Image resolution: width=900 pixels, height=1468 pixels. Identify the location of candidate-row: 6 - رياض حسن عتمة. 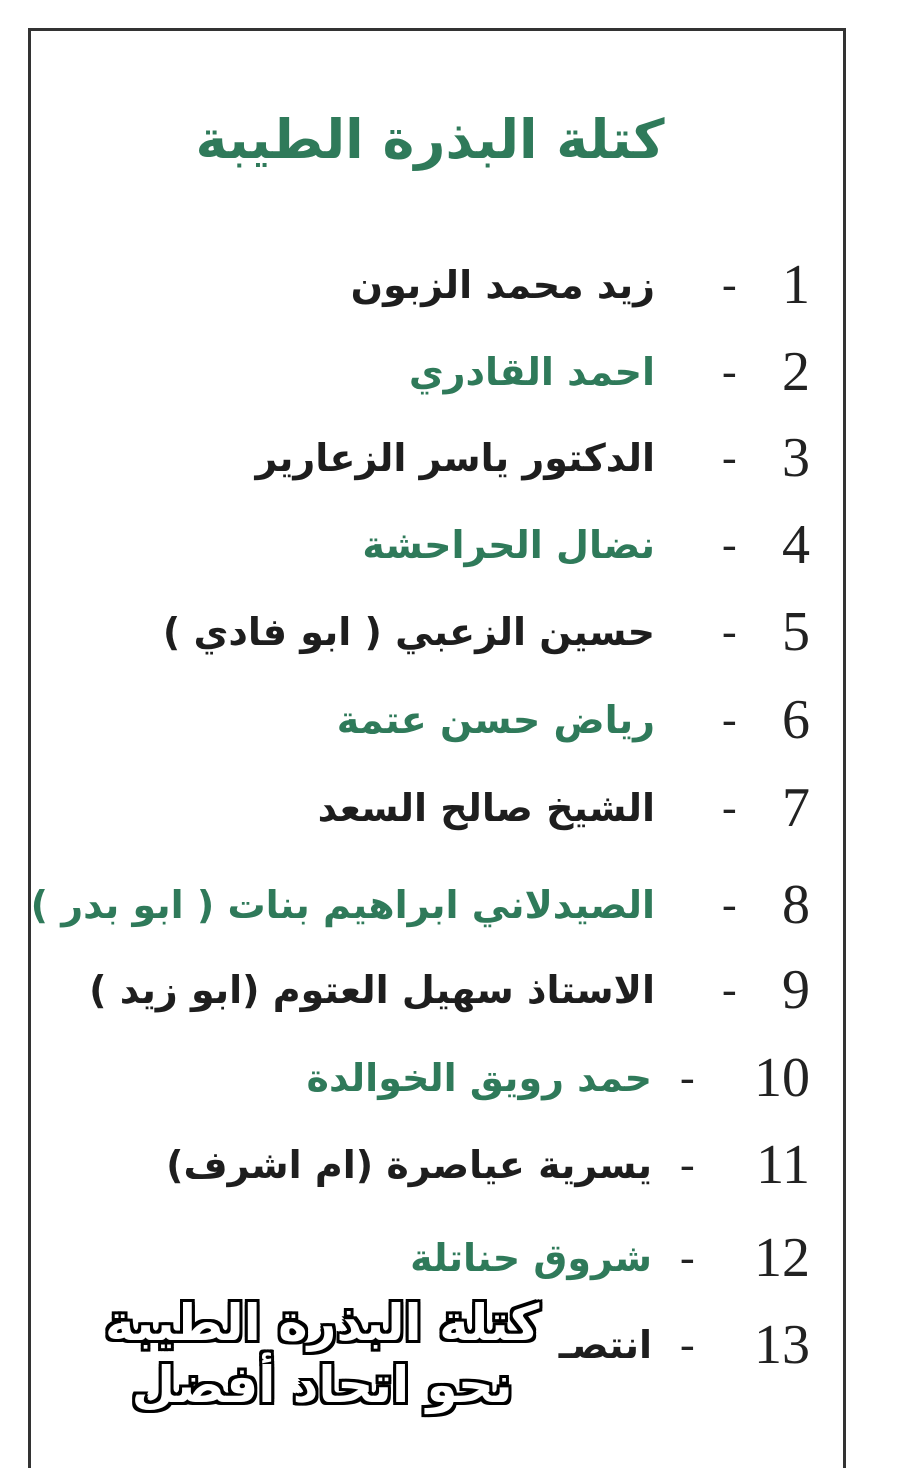
(450, 720).